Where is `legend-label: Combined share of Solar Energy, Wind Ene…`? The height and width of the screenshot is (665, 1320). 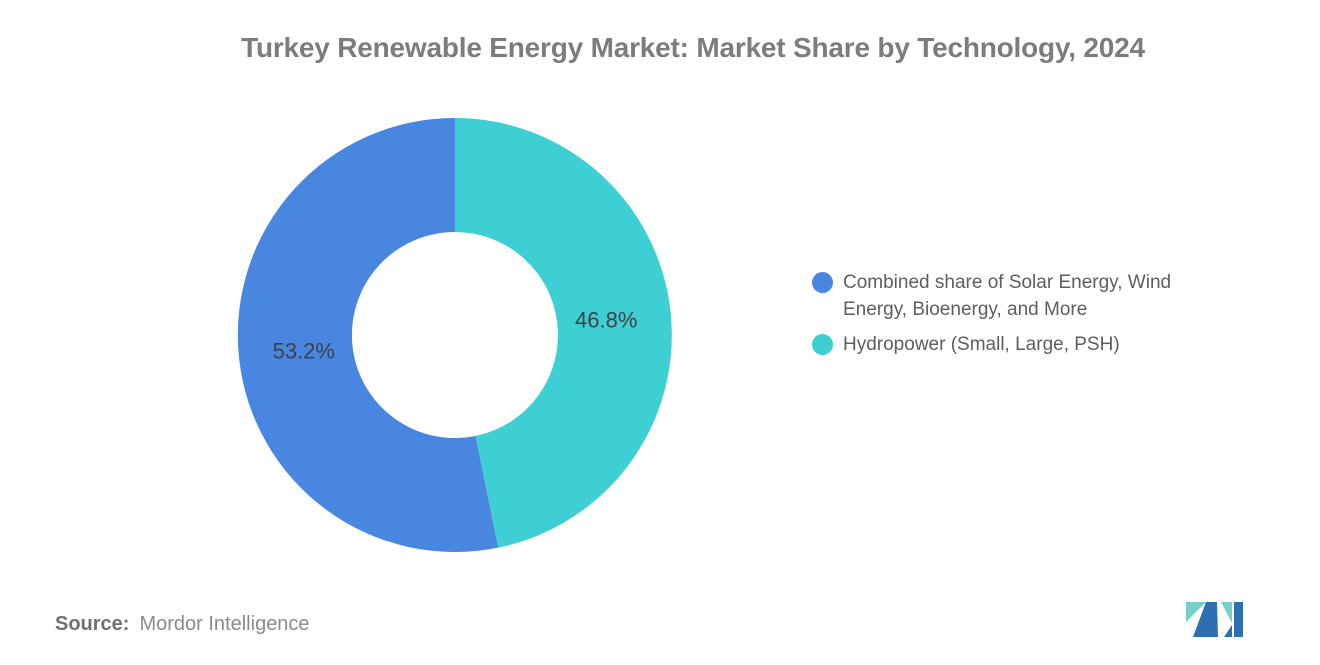 legend-label: Combined share of Solar Energy, Wind Ene… is located at coordinates (1007, 296).